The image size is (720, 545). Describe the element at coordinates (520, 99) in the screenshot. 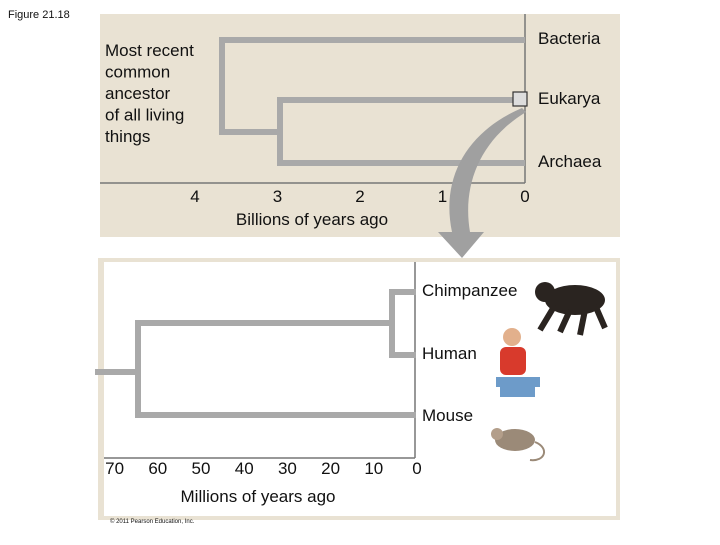

I see `zoom-box` at that location.